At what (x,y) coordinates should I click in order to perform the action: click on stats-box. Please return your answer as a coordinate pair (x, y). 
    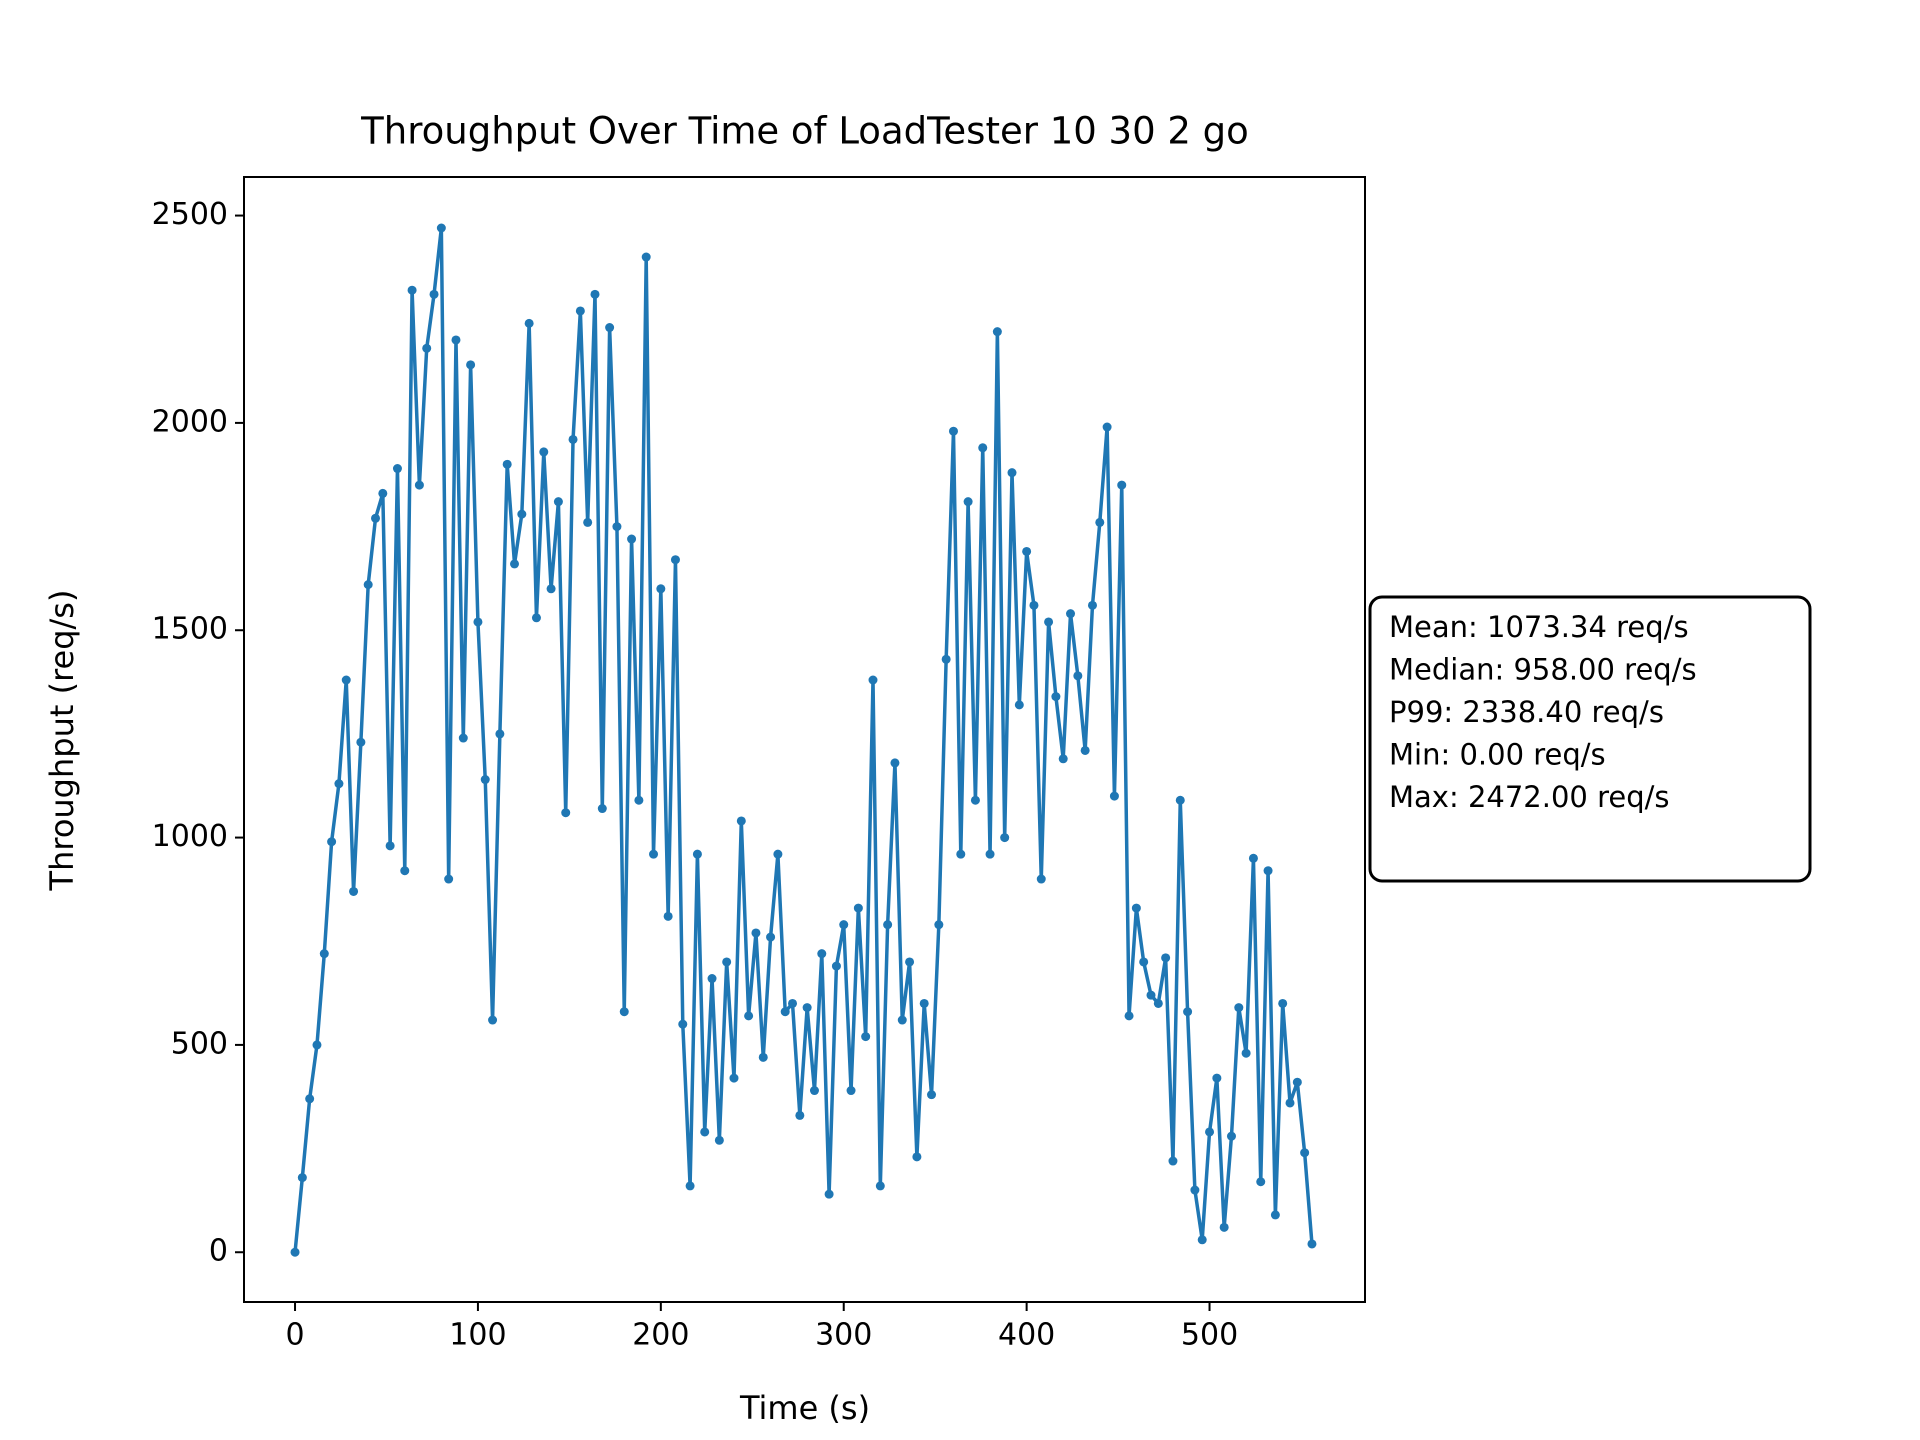
    Looking at the image, I should click on (1590, 739).